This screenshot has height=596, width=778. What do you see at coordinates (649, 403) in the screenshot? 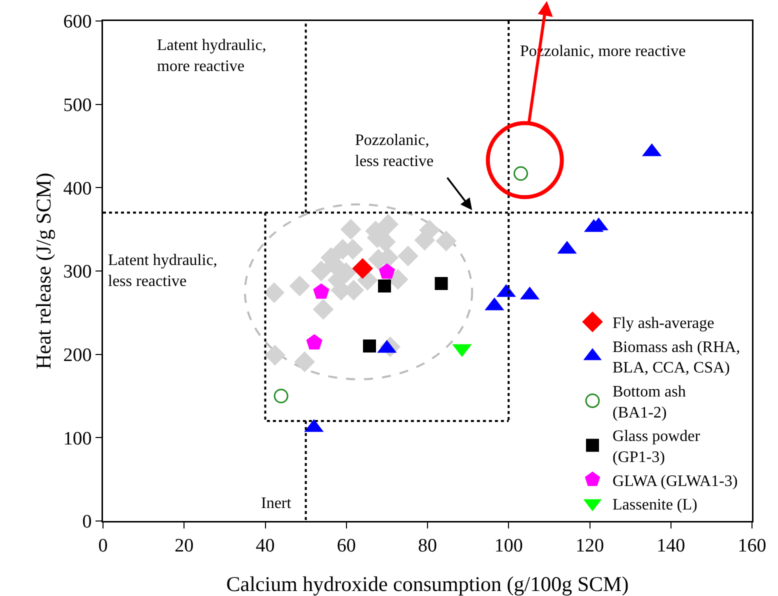
I see `legend-label: Bottom ash (BA1-2)` at bounding box center [649, 403].